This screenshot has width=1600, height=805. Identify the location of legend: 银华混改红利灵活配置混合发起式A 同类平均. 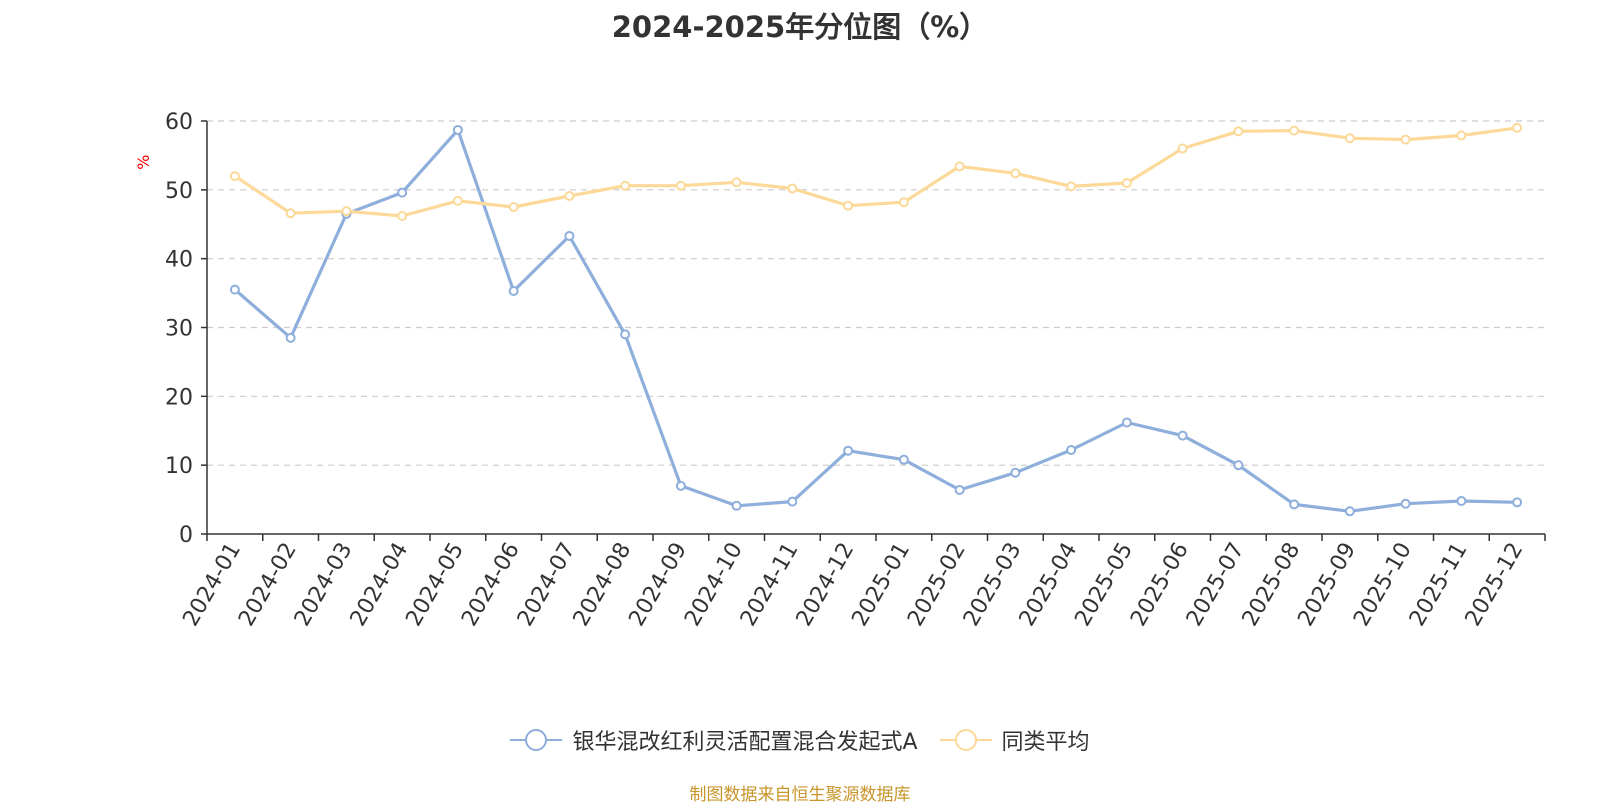
(800, 740).